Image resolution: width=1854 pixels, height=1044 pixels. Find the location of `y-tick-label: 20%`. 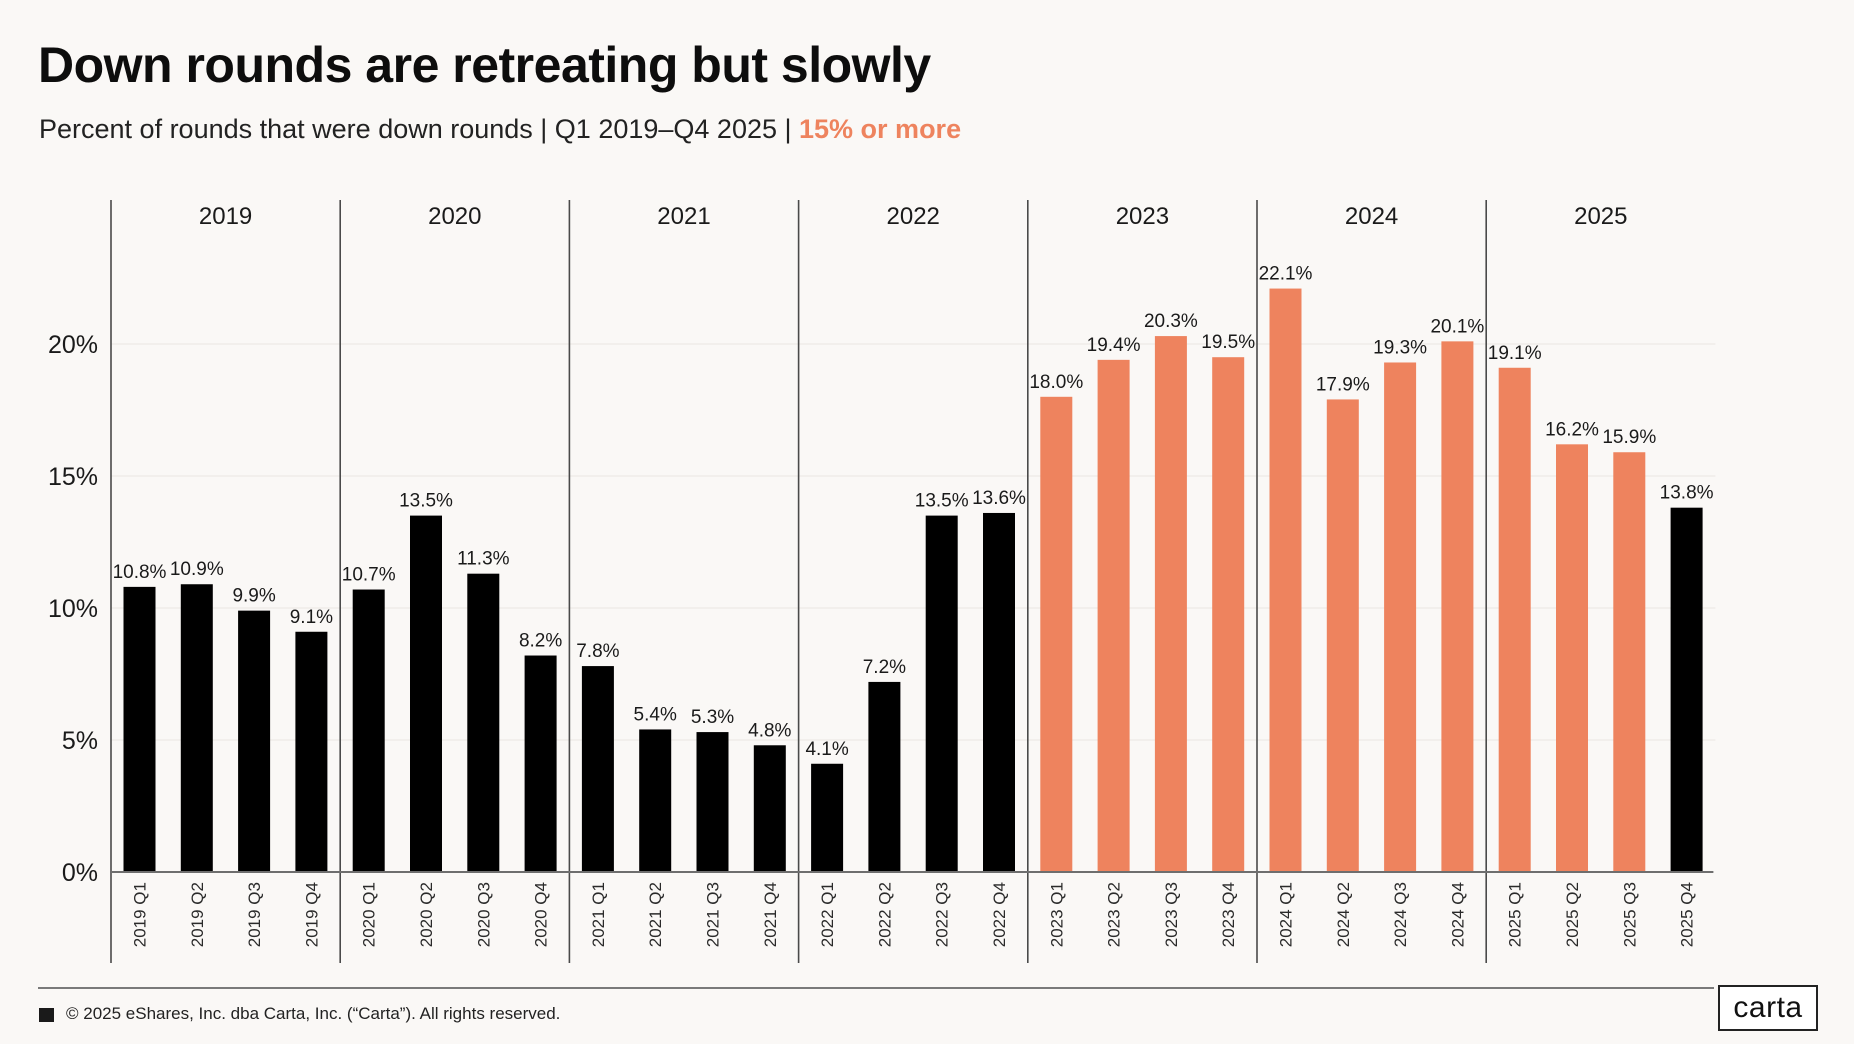

y-tick-label: 20% is located at coordinates (73, 345).